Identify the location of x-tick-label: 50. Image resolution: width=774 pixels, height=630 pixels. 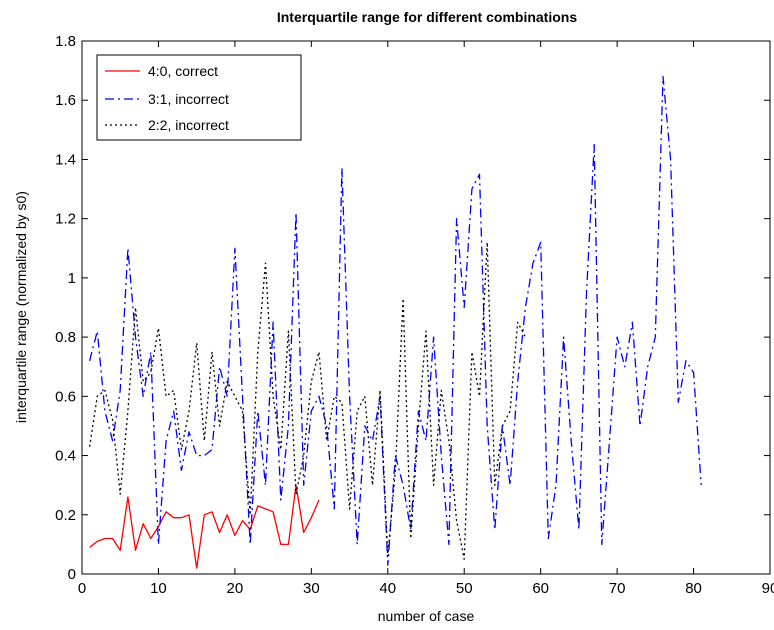
(464, 588).